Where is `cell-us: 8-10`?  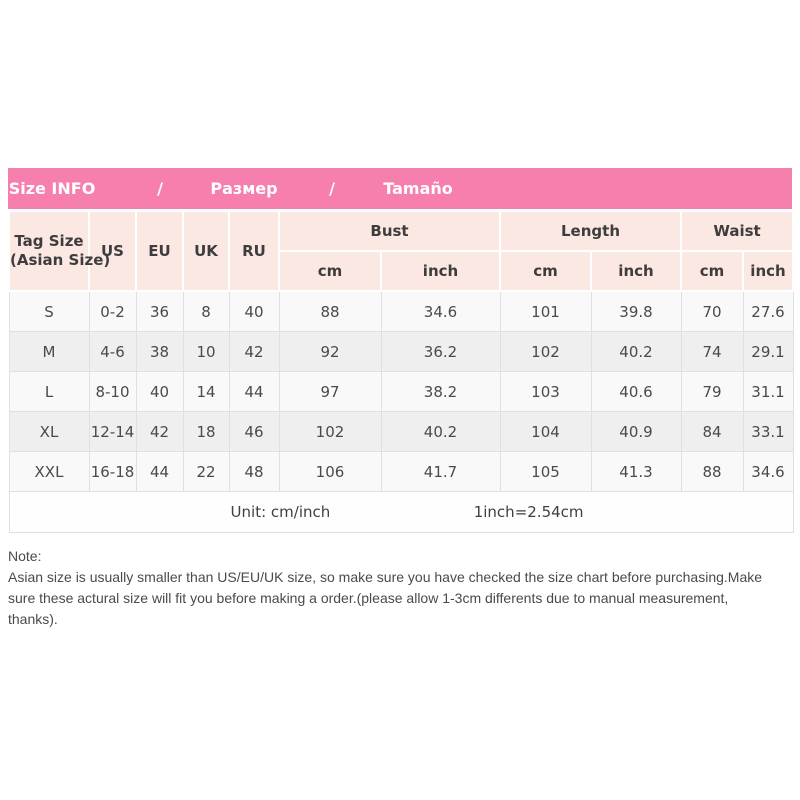
cell-us: 8-10 is located at coordinates (112, 391).